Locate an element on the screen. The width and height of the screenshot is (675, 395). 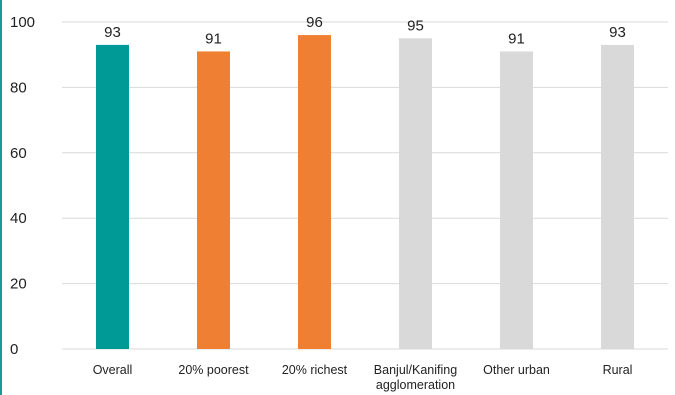
category-label: Other urban is located at coordinates (516, 370).